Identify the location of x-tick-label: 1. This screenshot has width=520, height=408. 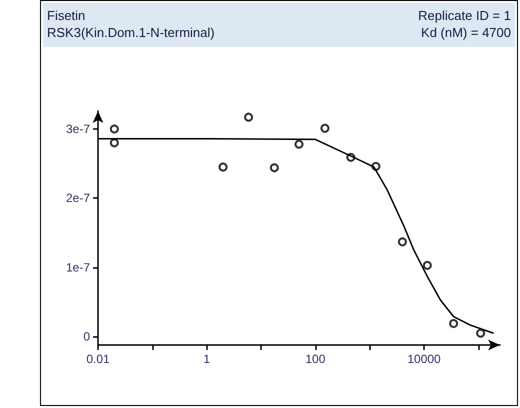
(206, 359).